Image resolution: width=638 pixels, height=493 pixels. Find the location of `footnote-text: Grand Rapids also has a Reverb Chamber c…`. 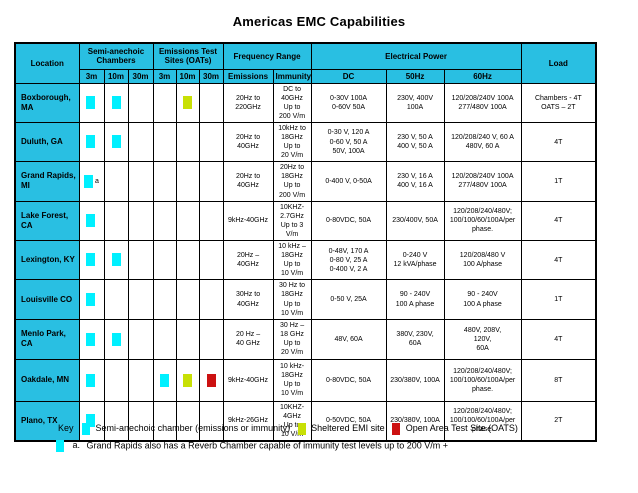

footnote-text: Grand Rapids also has a Reverb Chamber c… is located at coordinates (267, 445).